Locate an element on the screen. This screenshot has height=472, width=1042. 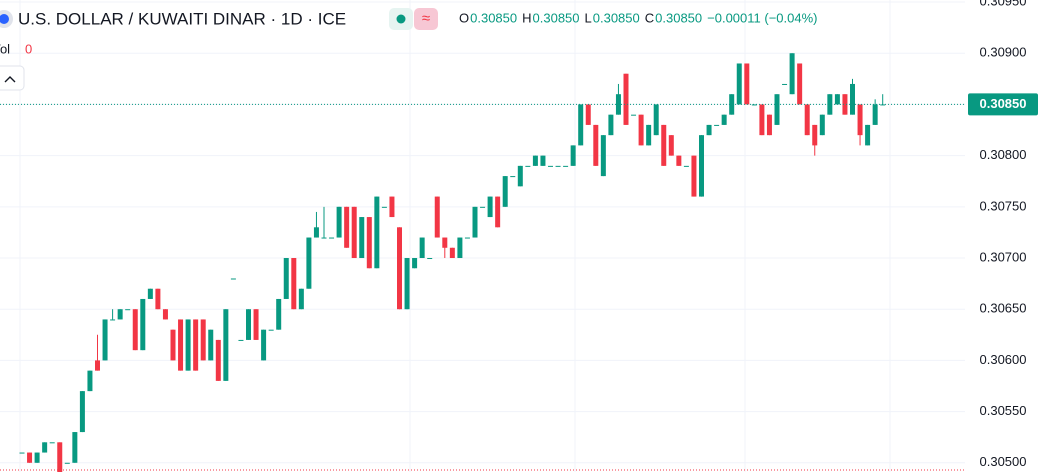
y-tick-label: 0.30900 is located at coordinates (1003, 52).